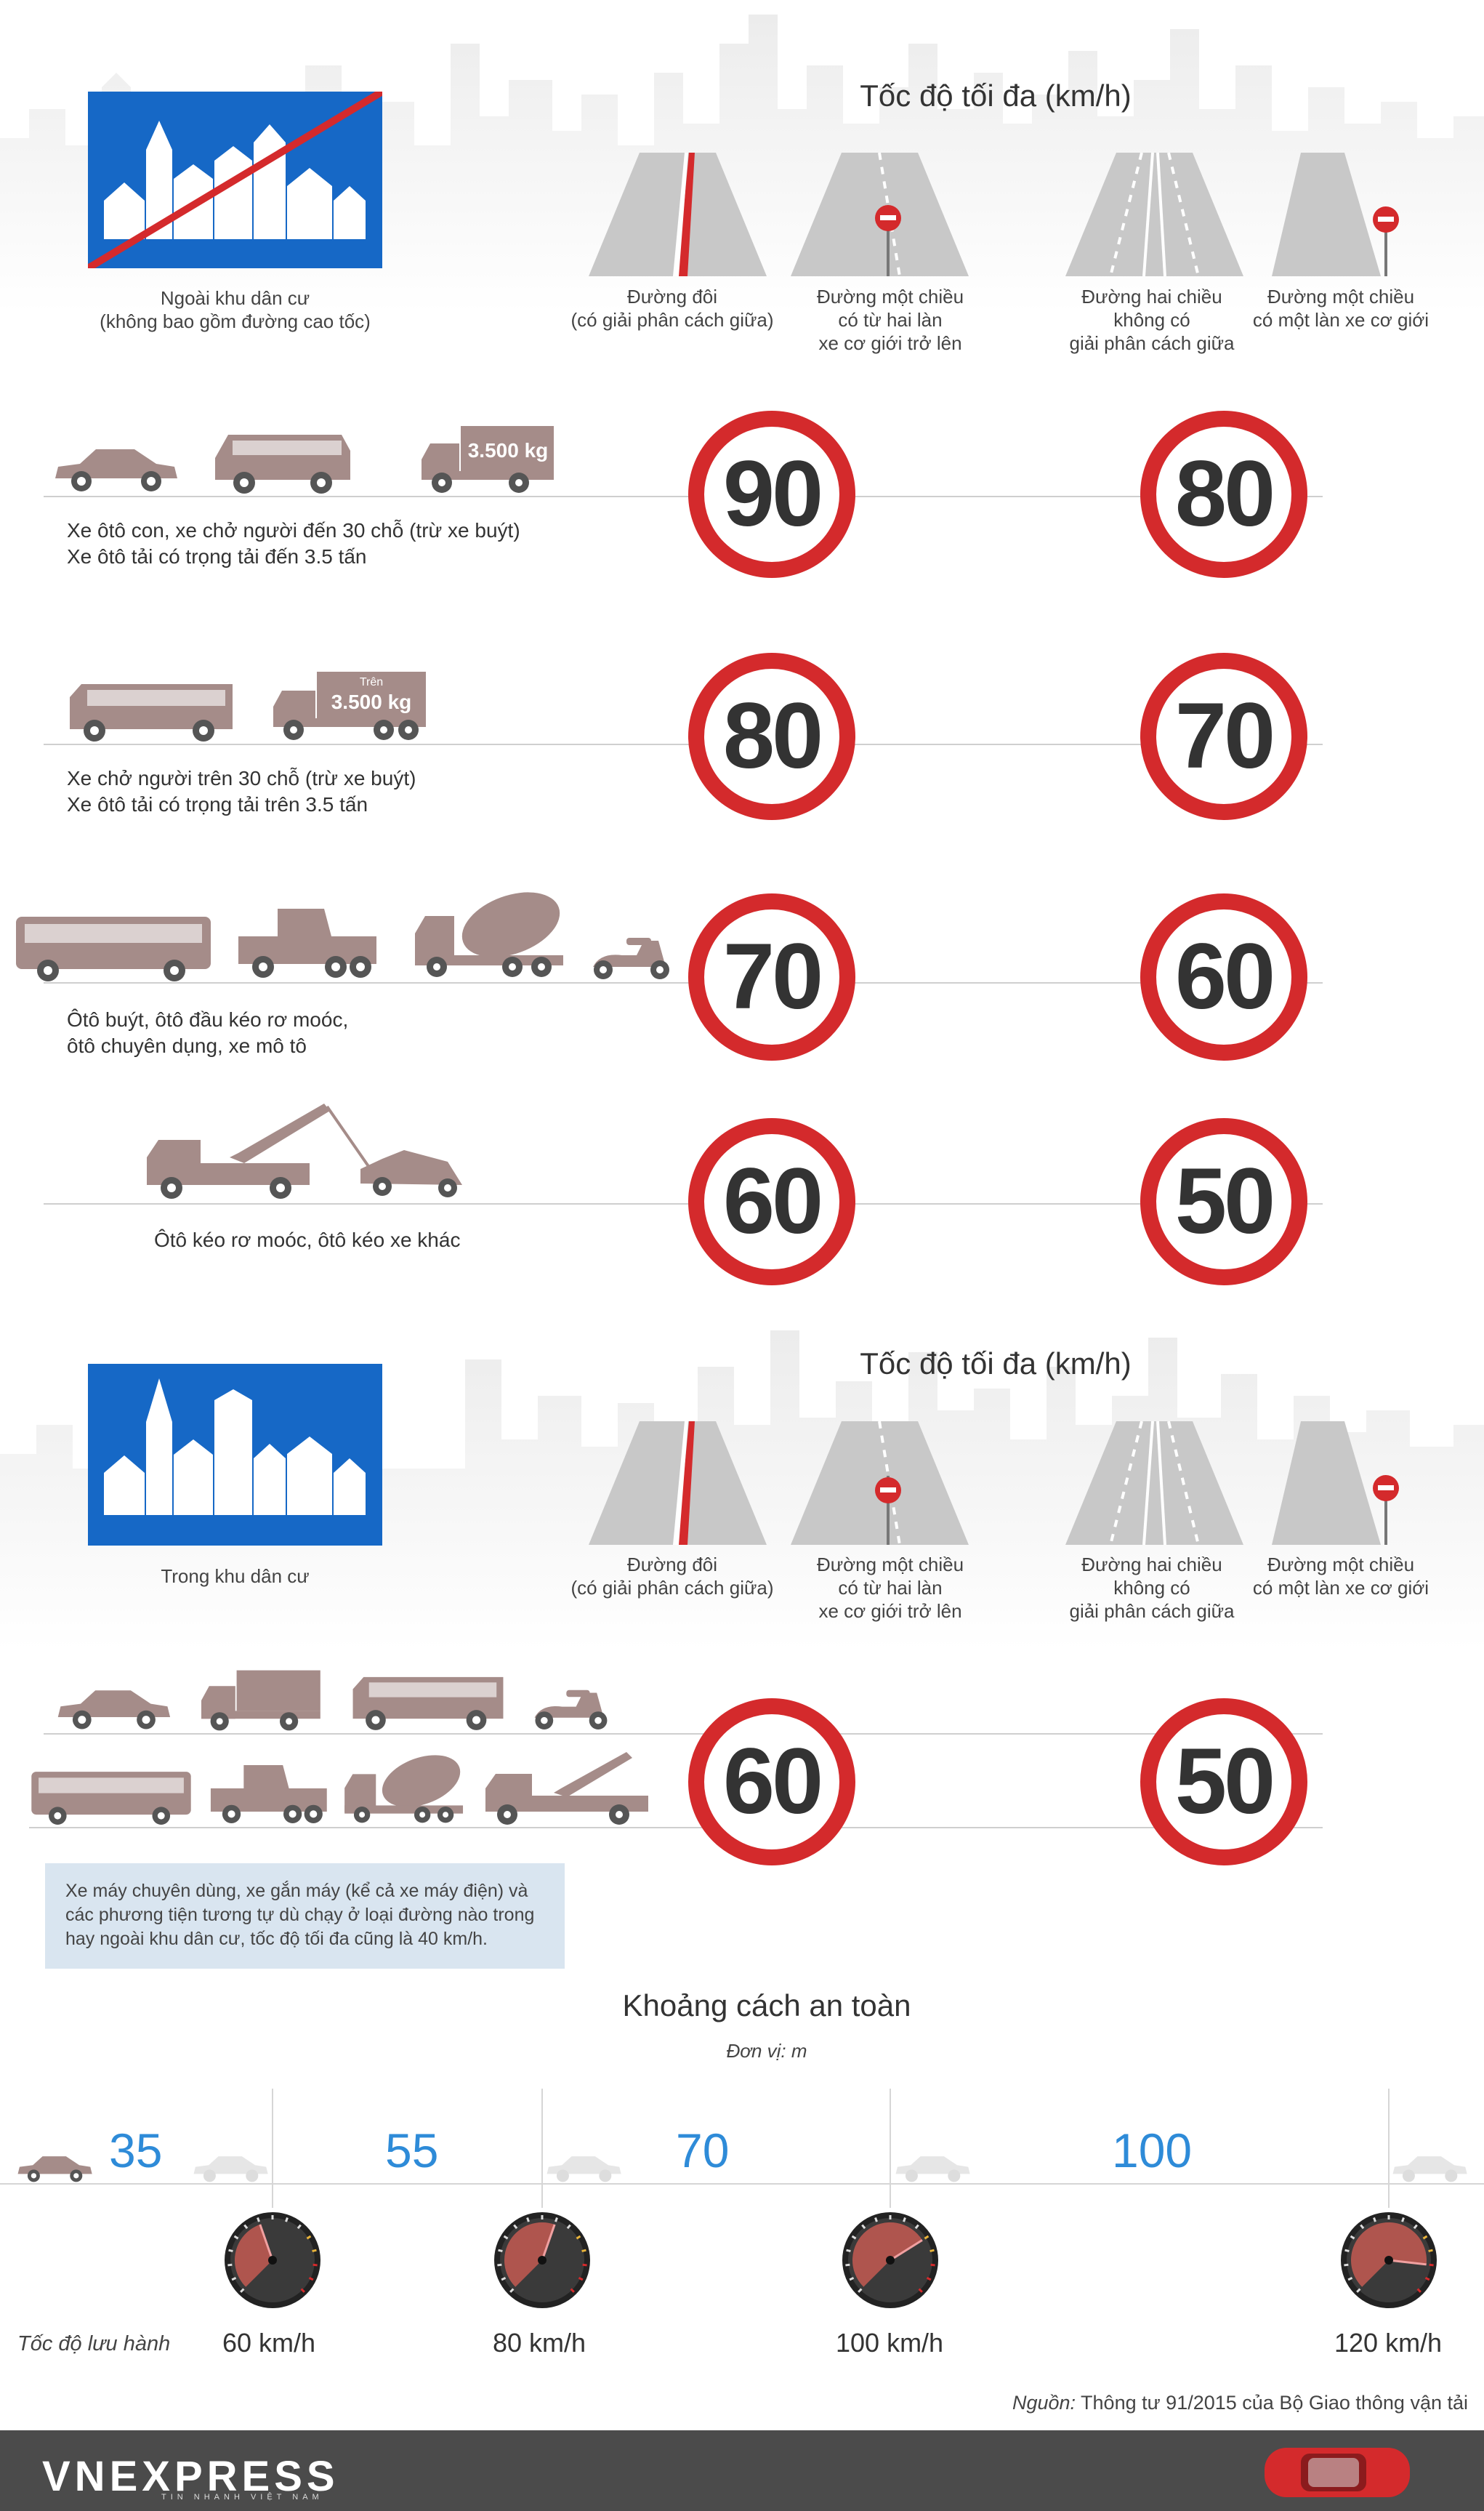 This screenshot has height=2511, width=1484. Describe the element at coordinates (217, 804) in the screenshot. I see `row-caption-line: Xe ôtô tải có trọng tải trên 3.5 tấn` at that location.